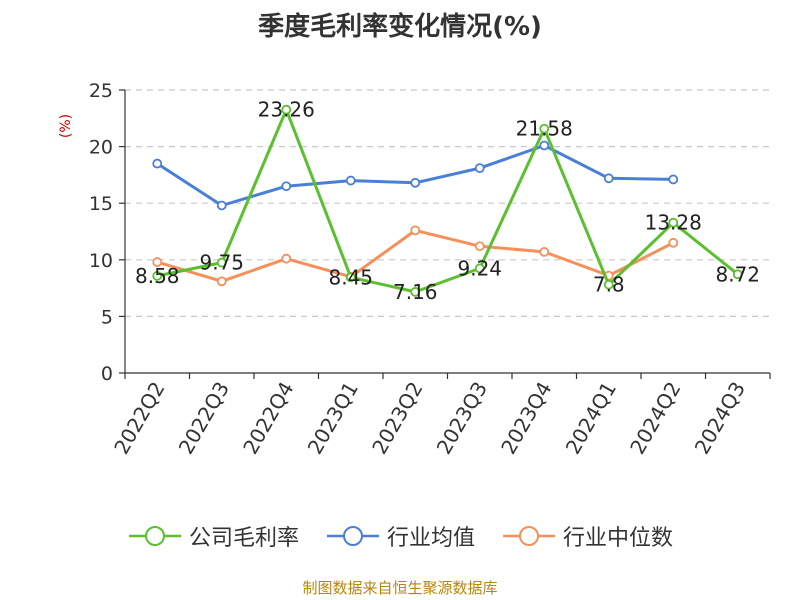 This screenshot has height=600, width=800. I want to click on data-label: 7.8, so click(609, 285).